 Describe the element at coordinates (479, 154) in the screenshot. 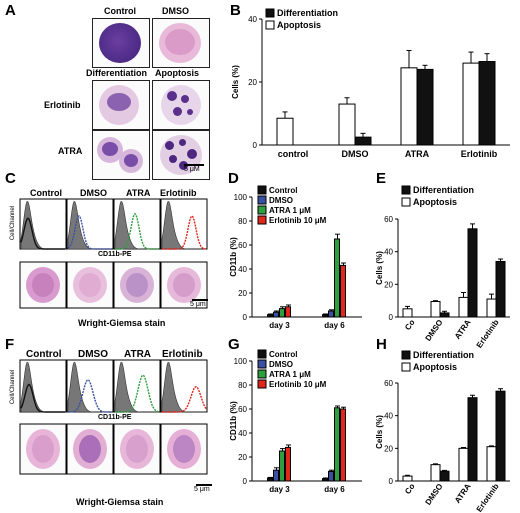

I see `chart-b-category-label: Erlotinib` at that location.